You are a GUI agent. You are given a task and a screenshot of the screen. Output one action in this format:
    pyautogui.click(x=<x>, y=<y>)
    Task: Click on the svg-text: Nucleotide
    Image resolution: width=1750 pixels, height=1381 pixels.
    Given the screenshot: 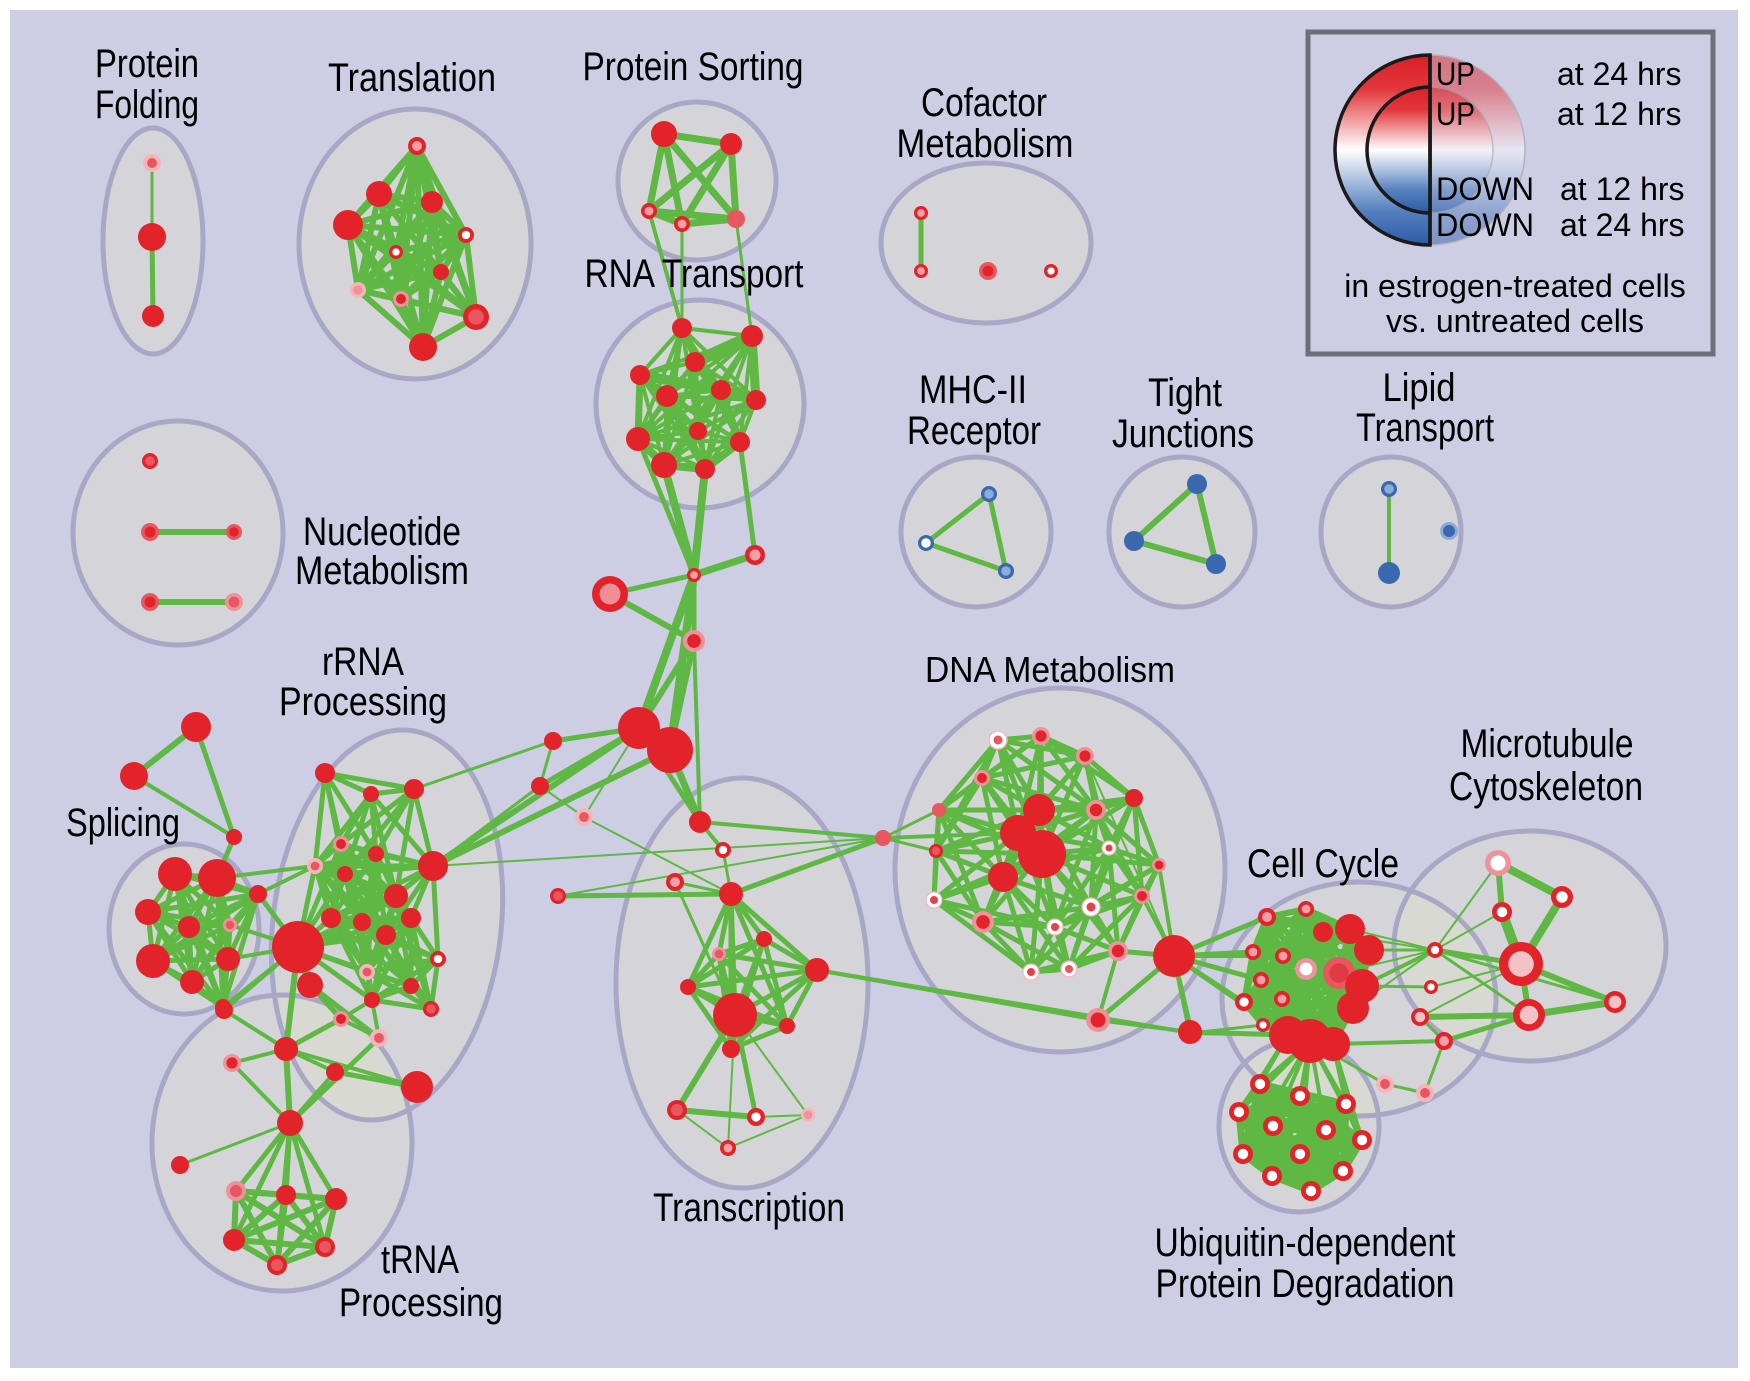 What is the action you would take?
    pyautogui.click(x=382, y=532)
    